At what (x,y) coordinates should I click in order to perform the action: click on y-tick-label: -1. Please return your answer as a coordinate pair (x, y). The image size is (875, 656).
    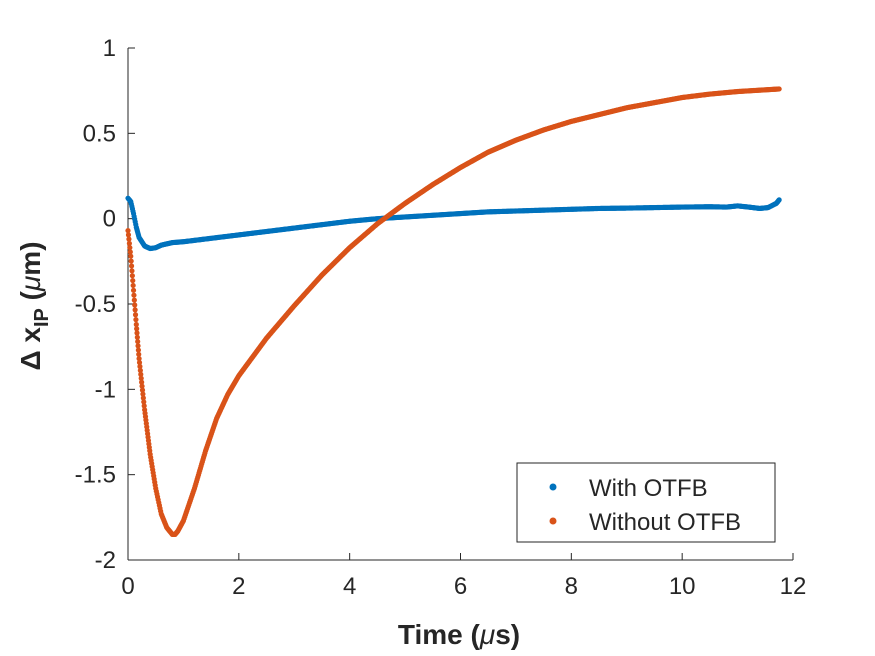
    Looking at the image, I should click on (105, 389).